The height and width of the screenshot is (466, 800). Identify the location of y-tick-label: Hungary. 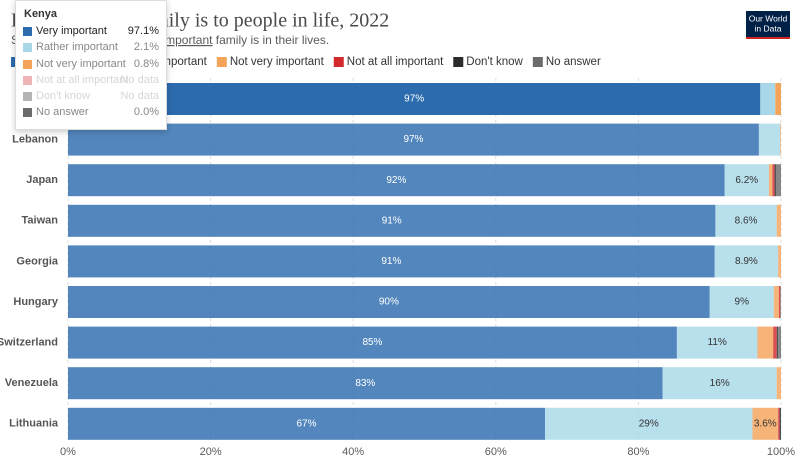
(36, 302).